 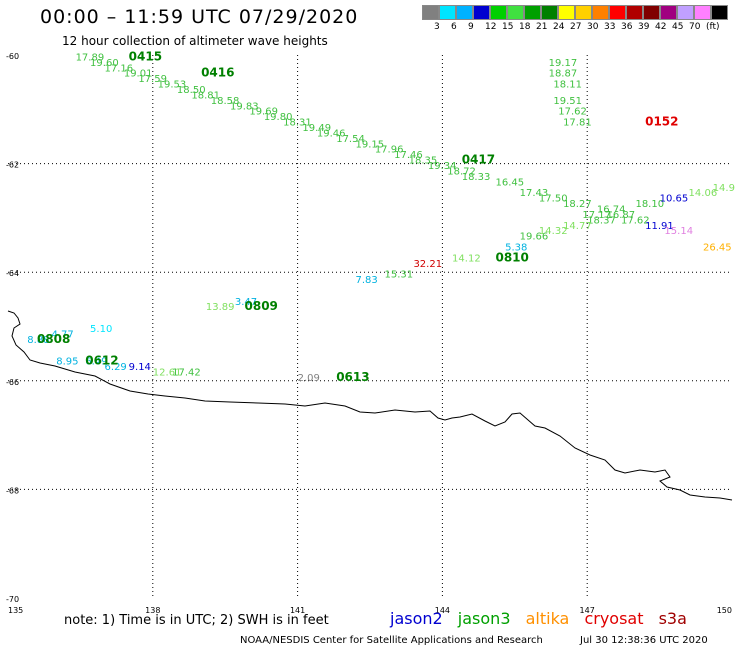 What do you see at coordinates (587, 610) in the screenshot?
I see `lon-tick-label: 147` at bounding box center [587, 610].